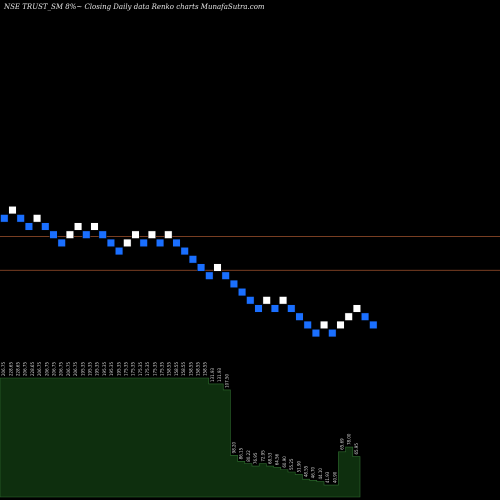  Describe the element at coordinates (284, 462) in the screenshot. I see `volume-label: 60.90` at that location.